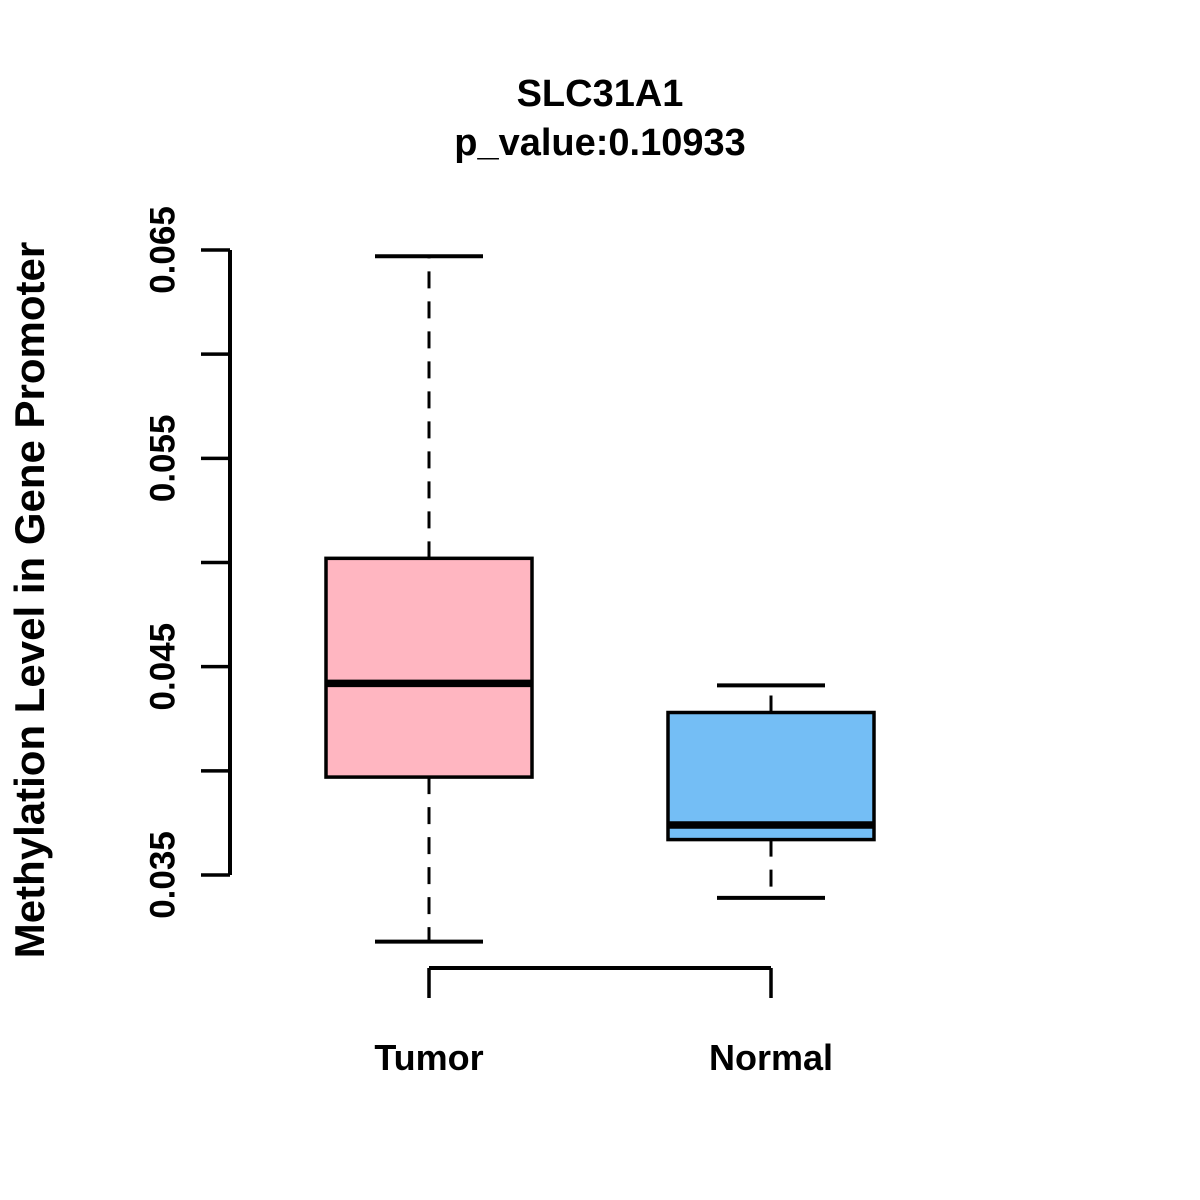 The width and height of the screenshot is (1200, 1200). Describe the element at coordinates (600, 143) in the screenshot. I see `chart-subtitle: p_value:0.10933` at that location.